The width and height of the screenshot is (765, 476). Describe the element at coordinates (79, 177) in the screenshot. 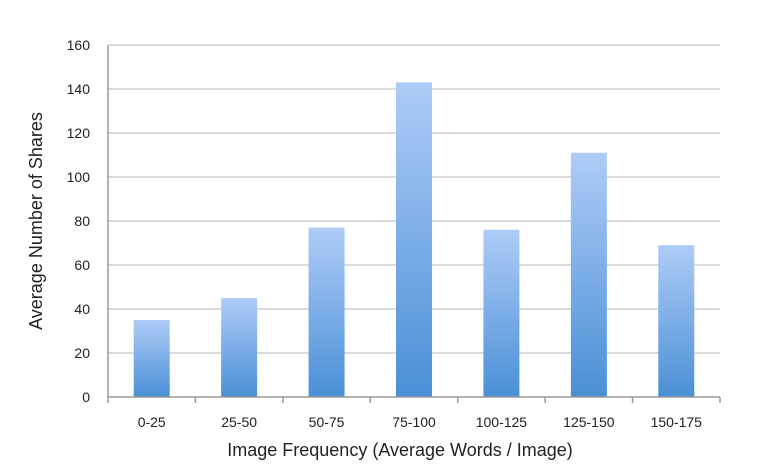

I see `y-tick-label: 100` at that location.